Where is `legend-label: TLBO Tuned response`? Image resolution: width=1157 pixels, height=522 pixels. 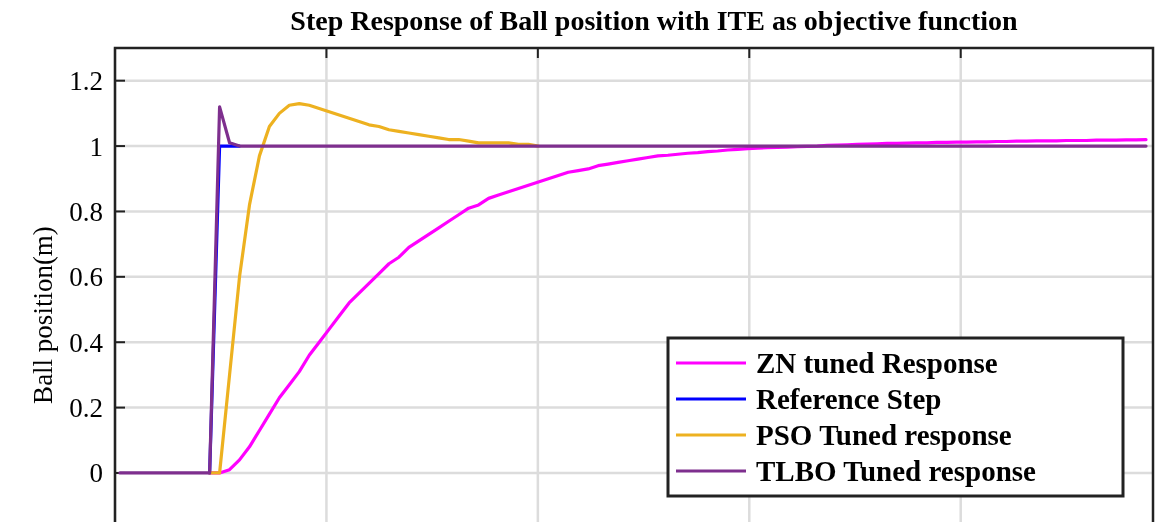 legend-label: TLBO Tuned response is located at coordinates (896, 471).